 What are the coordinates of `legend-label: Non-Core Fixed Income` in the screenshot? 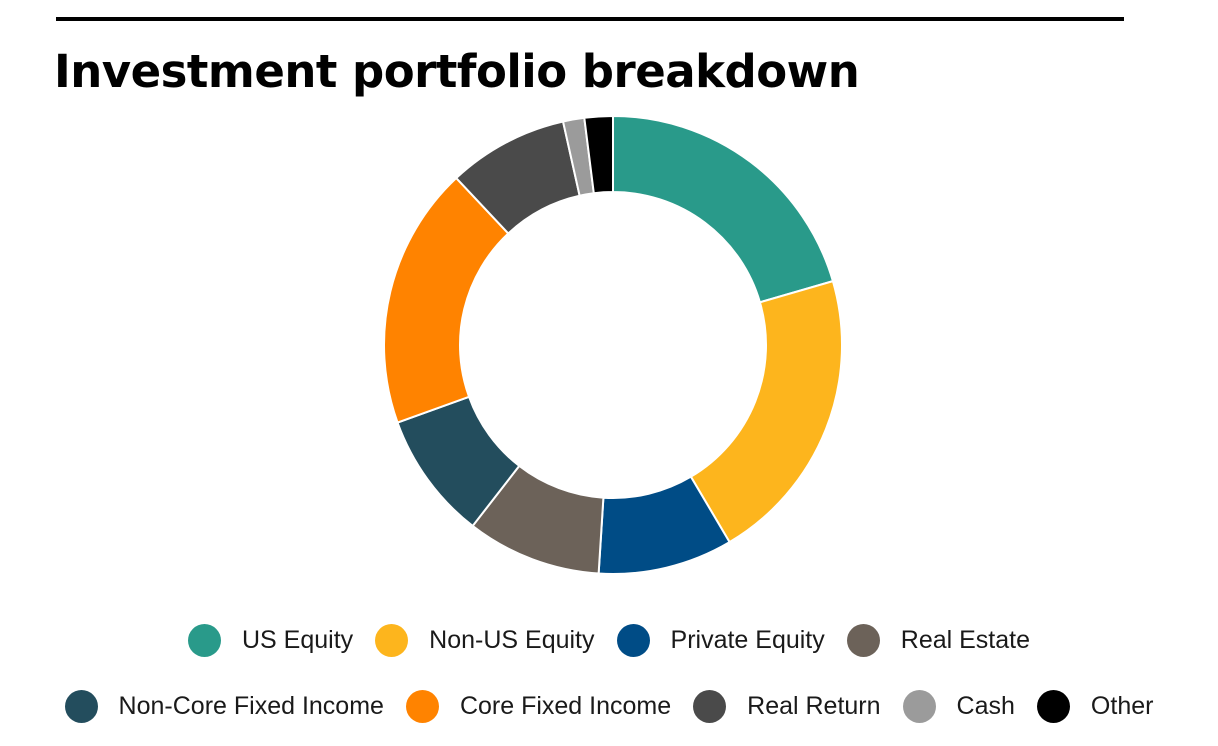 It's located at (251, 705).